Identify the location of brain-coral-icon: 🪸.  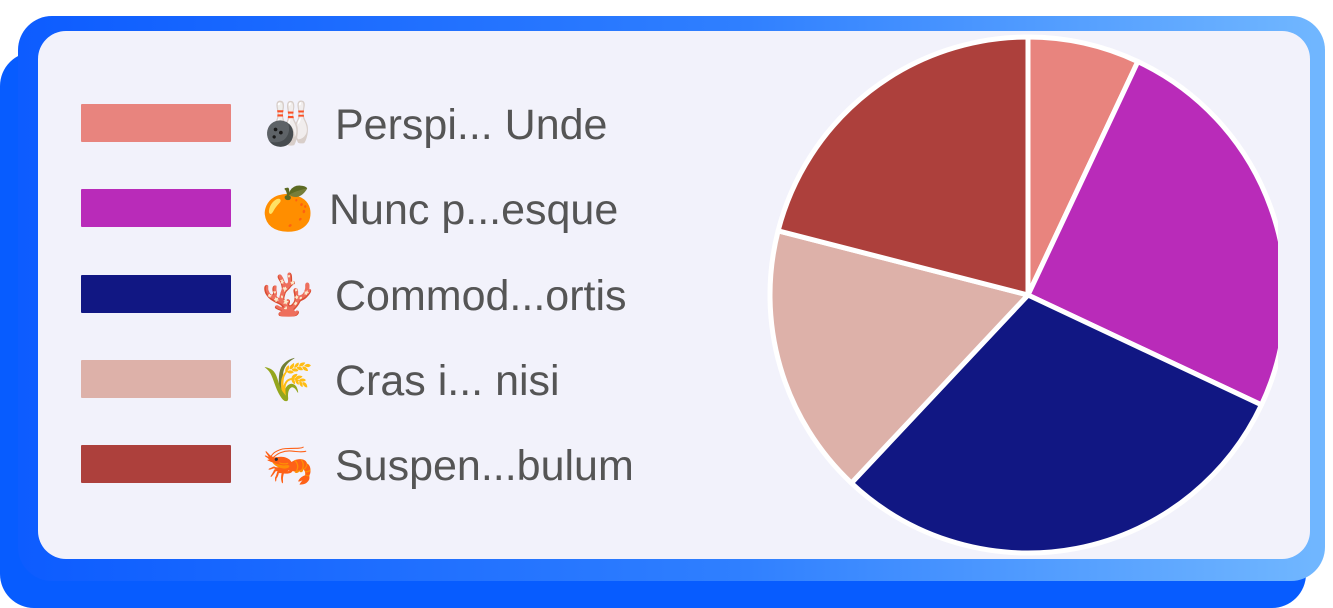
(288, 294).